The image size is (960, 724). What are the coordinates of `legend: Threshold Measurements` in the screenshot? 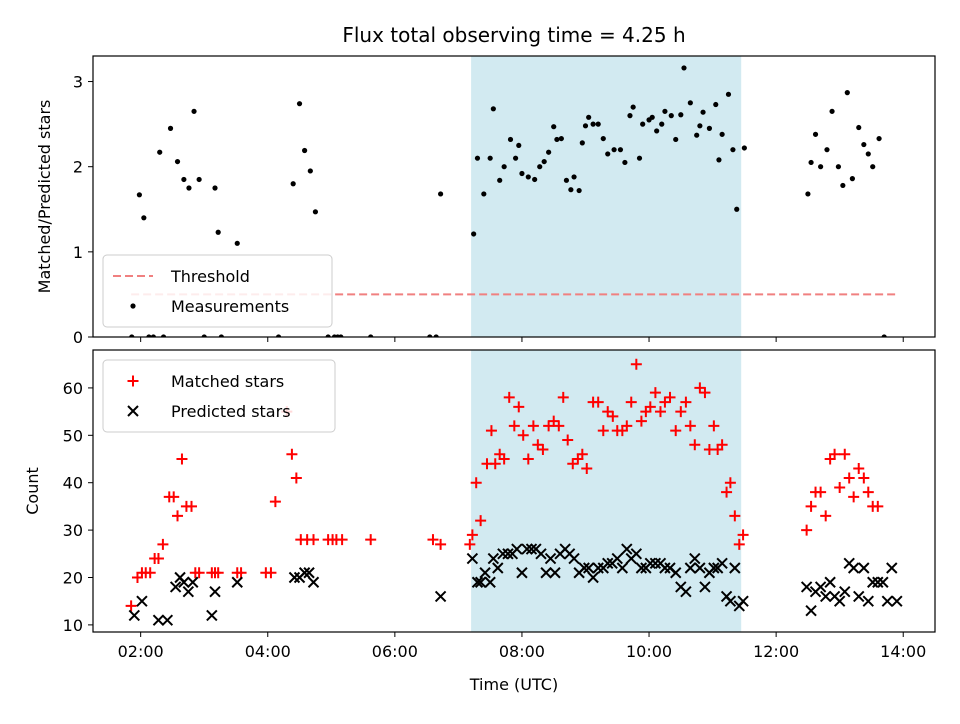 It's located at (217, 291).